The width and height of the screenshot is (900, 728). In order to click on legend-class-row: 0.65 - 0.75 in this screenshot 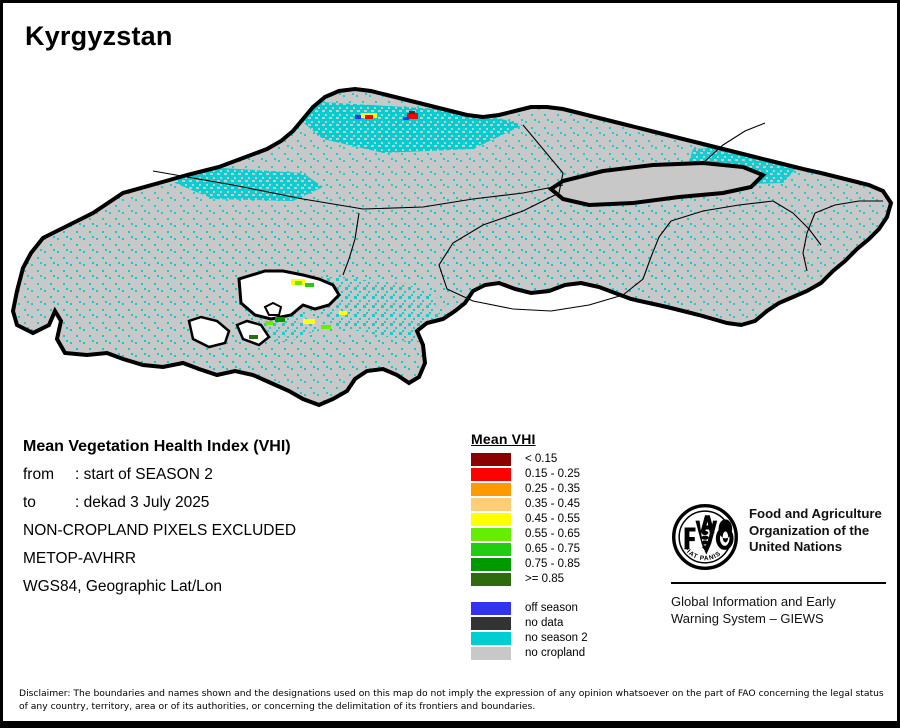, I will do `click(529, 549)`.